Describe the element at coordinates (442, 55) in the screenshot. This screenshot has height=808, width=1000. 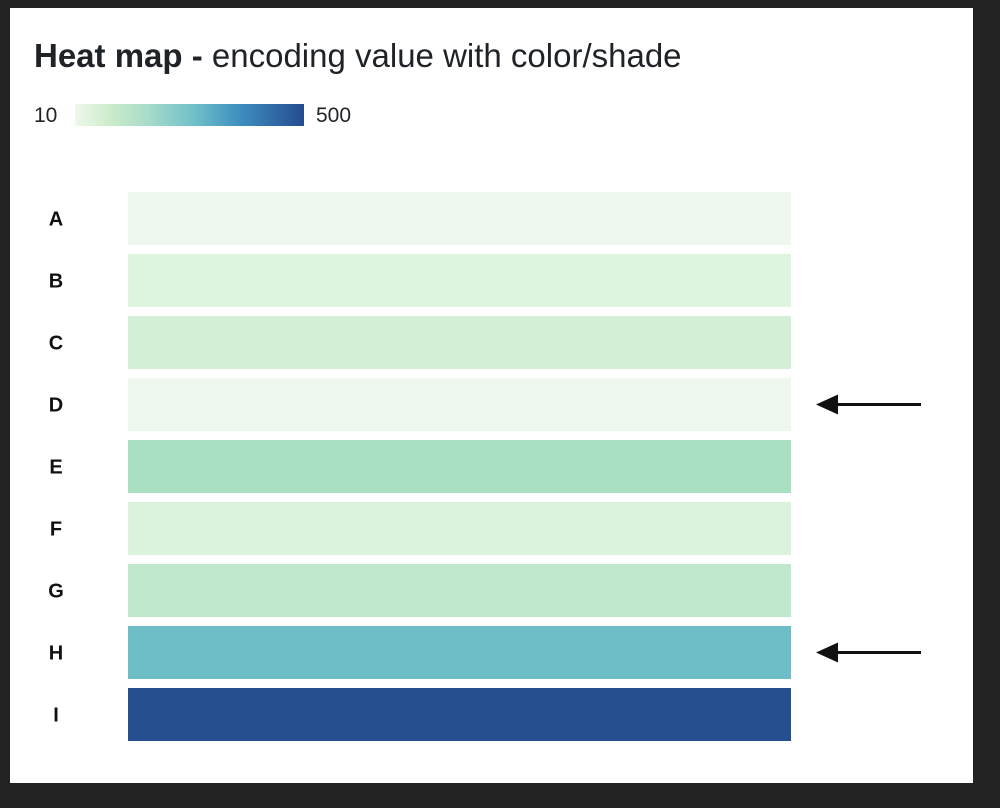
I see `chart-title-rest: encoding value with color/shade` at that location.